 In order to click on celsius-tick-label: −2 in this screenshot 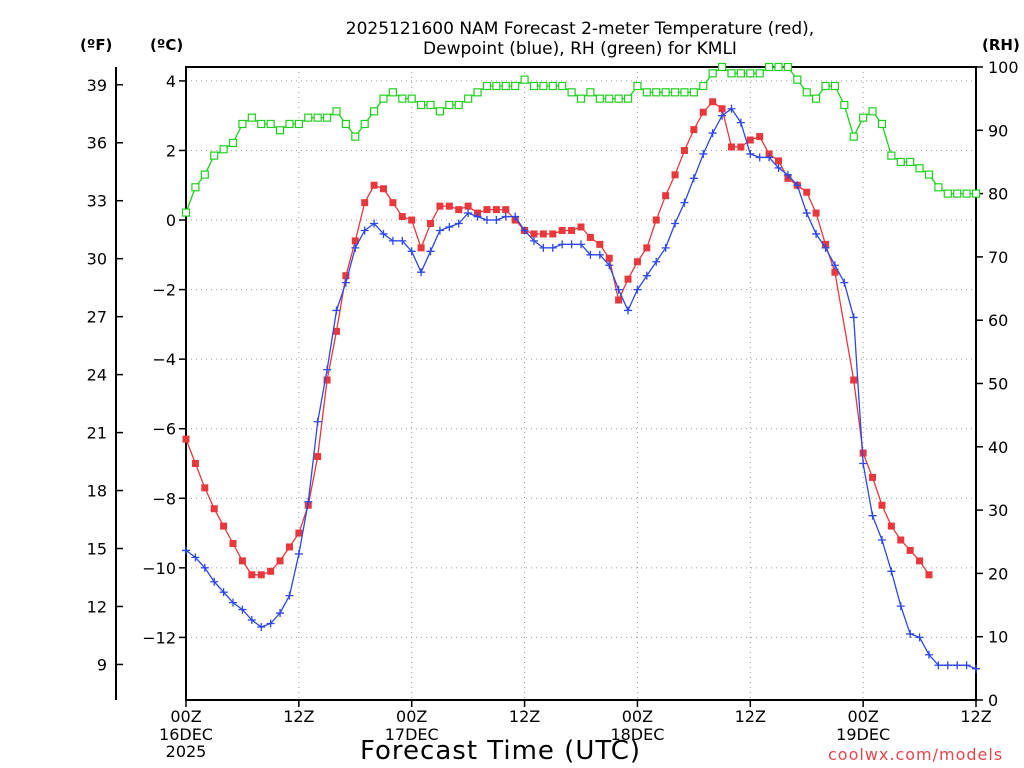, I will do `click(164, 290)`.